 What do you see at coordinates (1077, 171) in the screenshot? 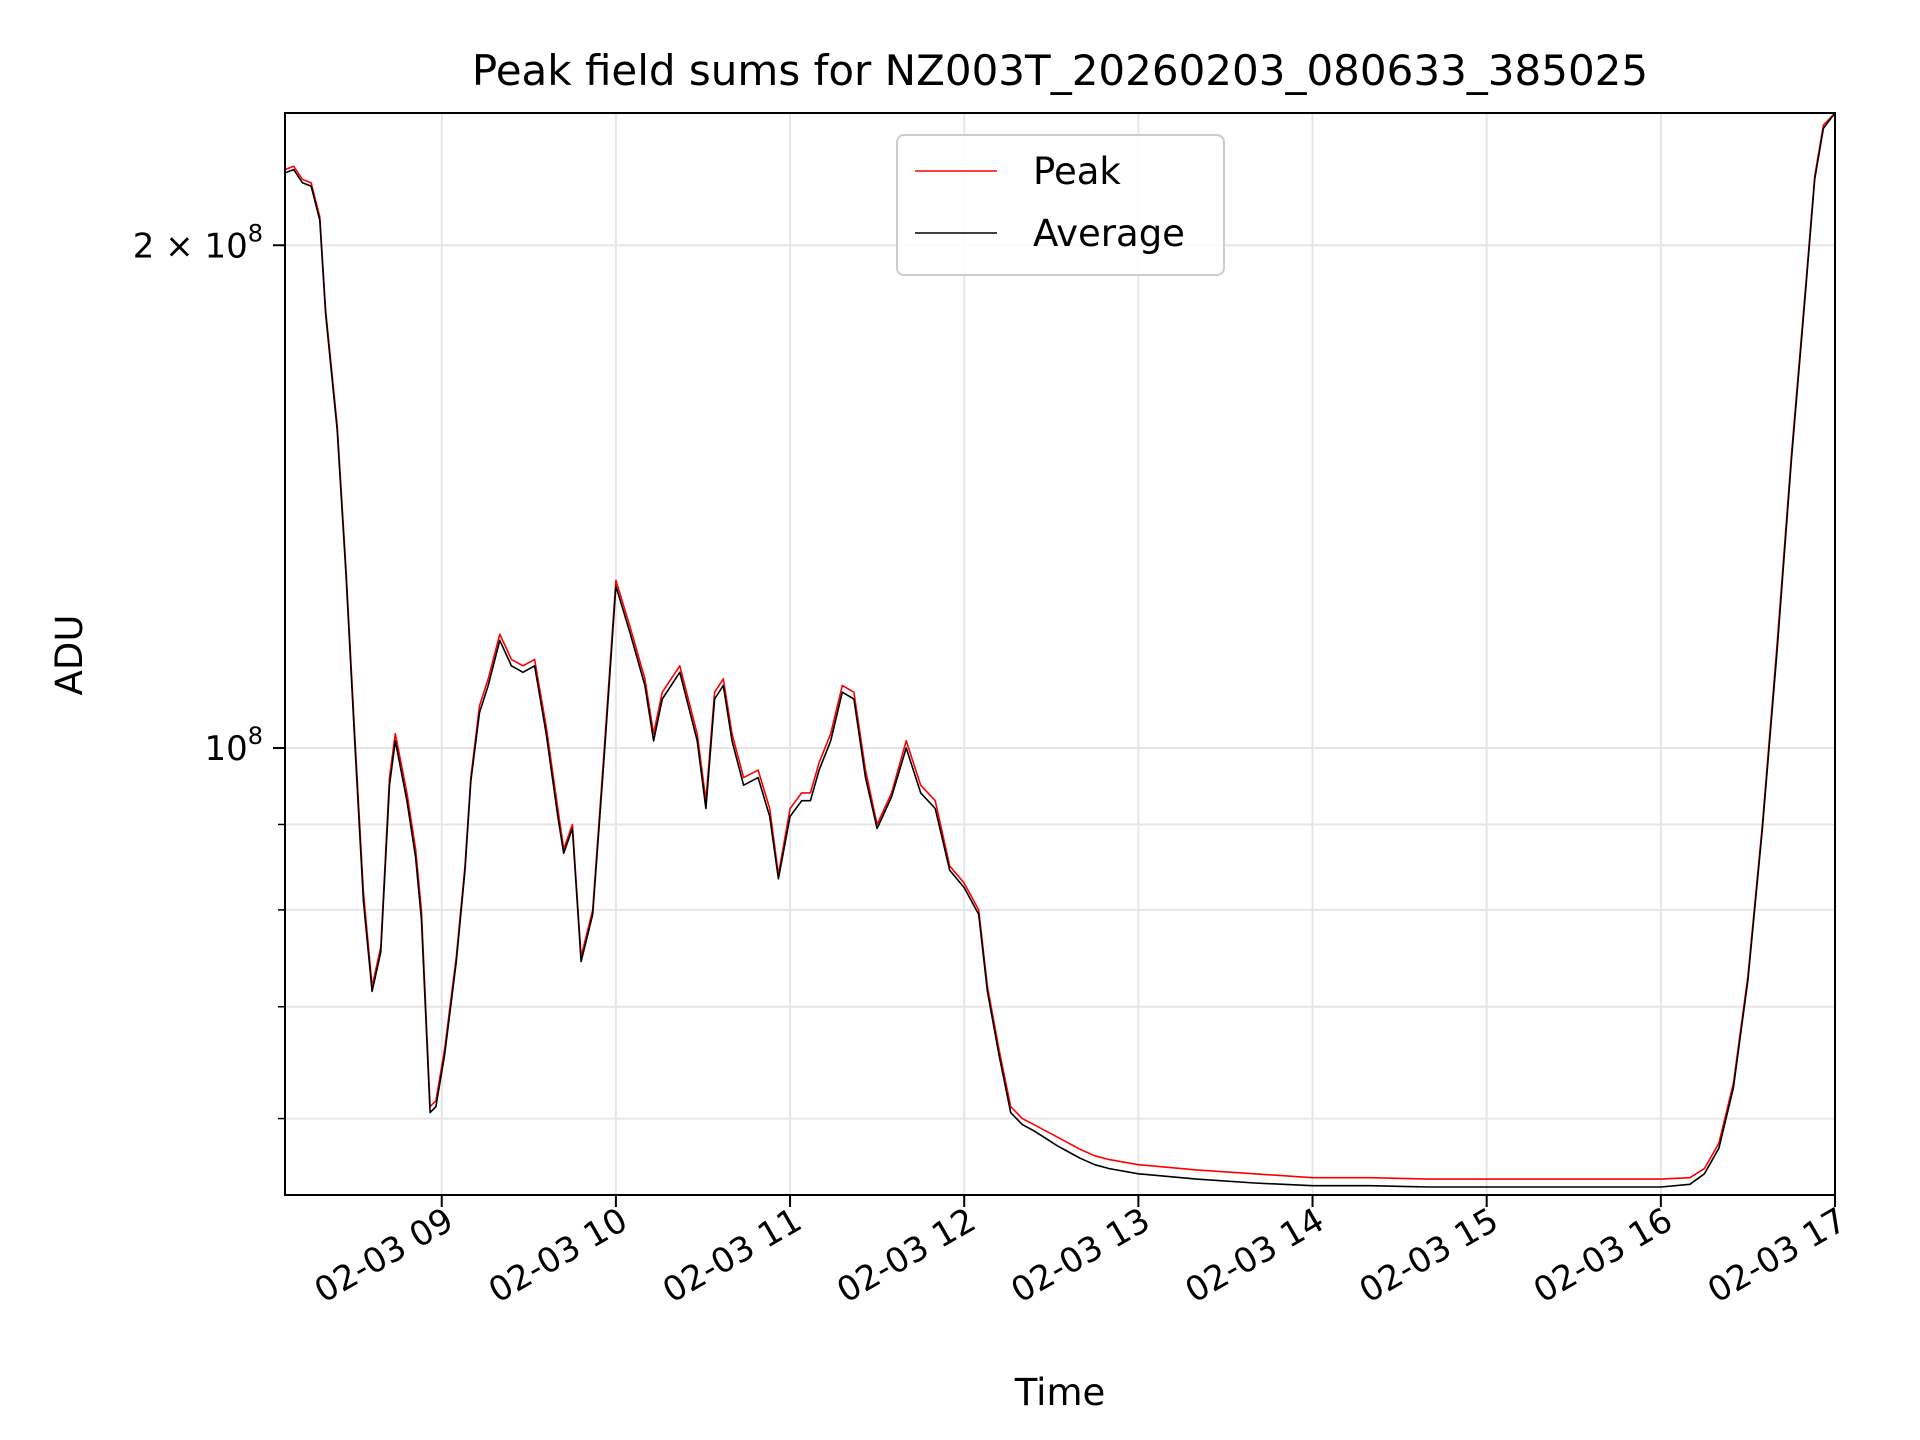
I see `legend-label-peak: Peak` at bounding box center [1077, 171].